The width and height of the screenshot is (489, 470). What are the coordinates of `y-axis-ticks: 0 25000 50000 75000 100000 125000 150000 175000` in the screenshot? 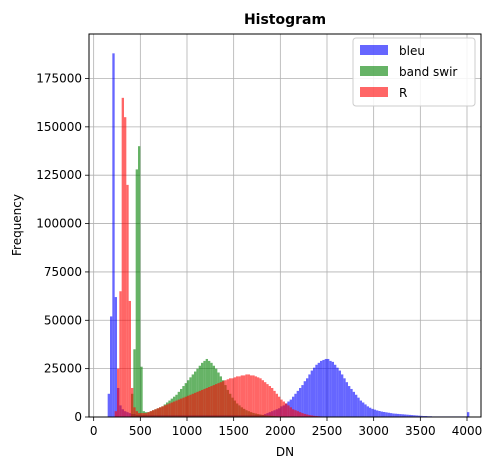 It's located at (62, 247).